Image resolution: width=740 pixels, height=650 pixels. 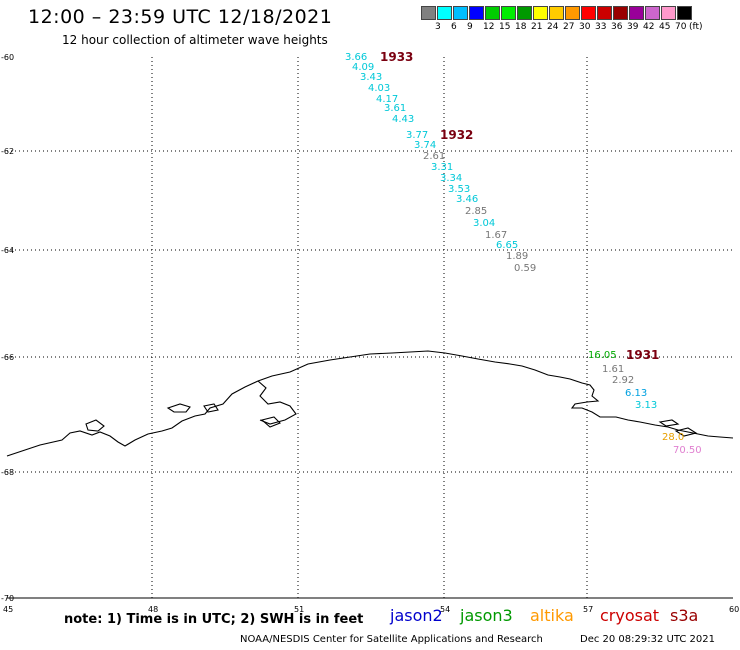 What do you see at coordinates (617, 27) in the screenshot?
I see `scale-label: 36` at bounding box center [617, 27].